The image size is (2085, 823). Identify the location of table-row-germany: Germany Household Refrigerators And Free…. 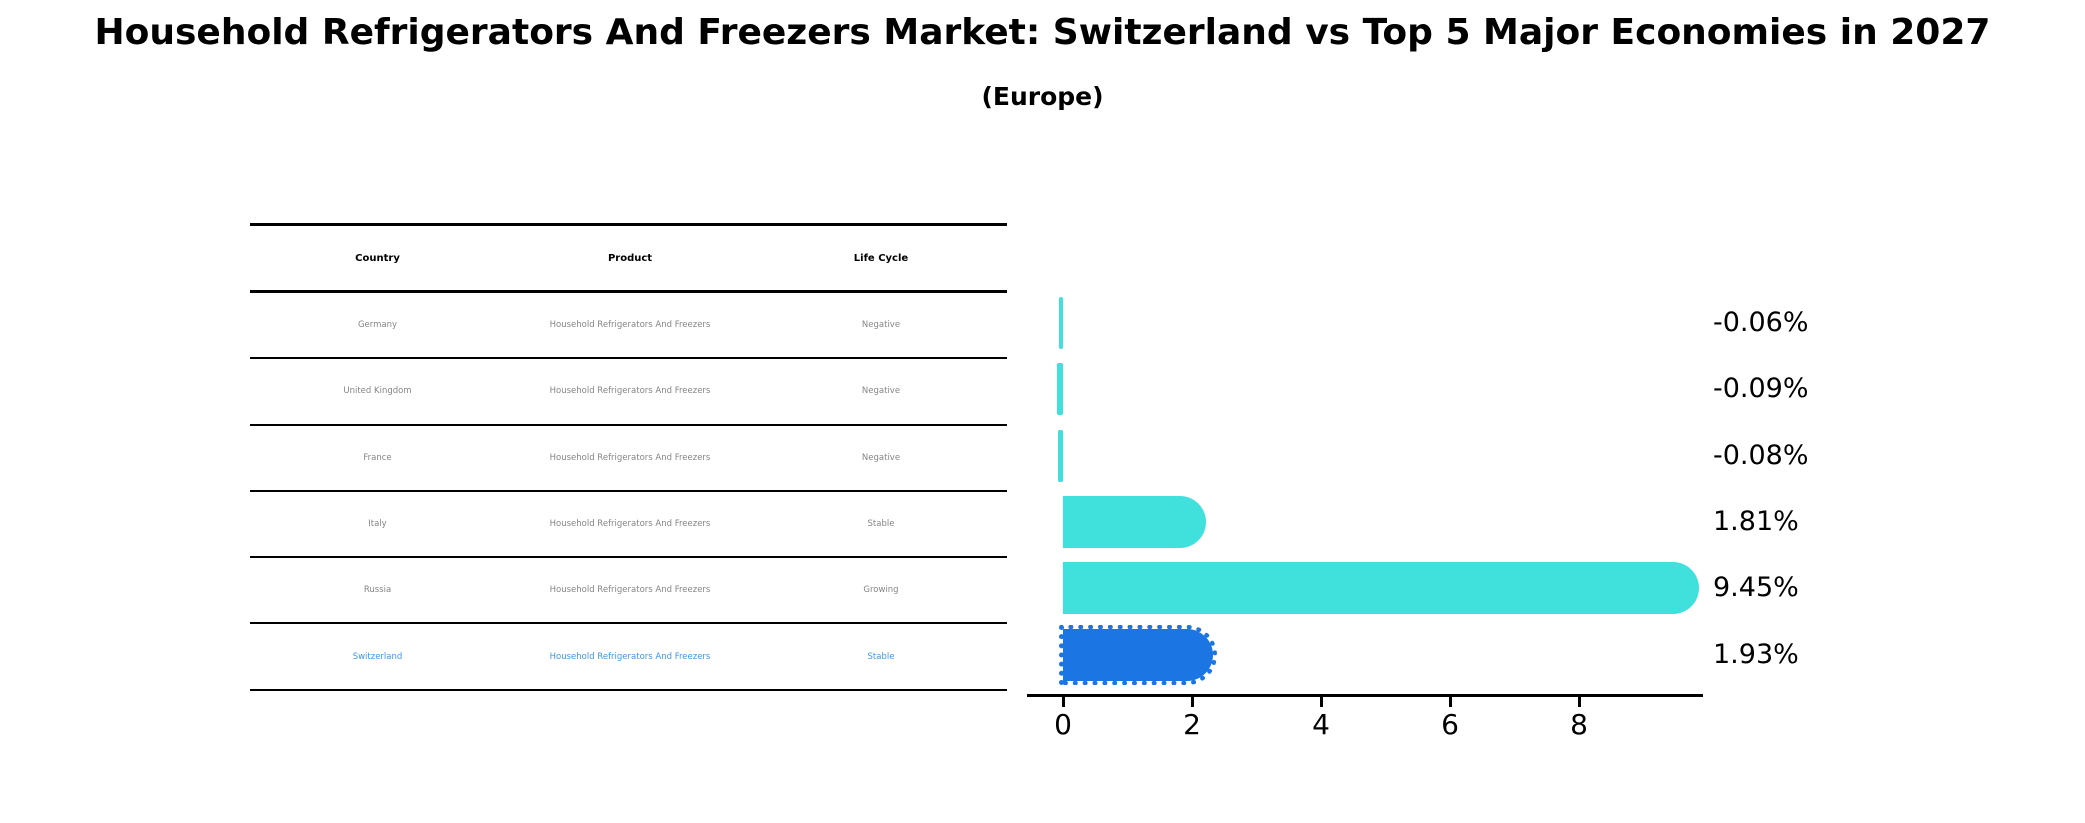
(628, 326).